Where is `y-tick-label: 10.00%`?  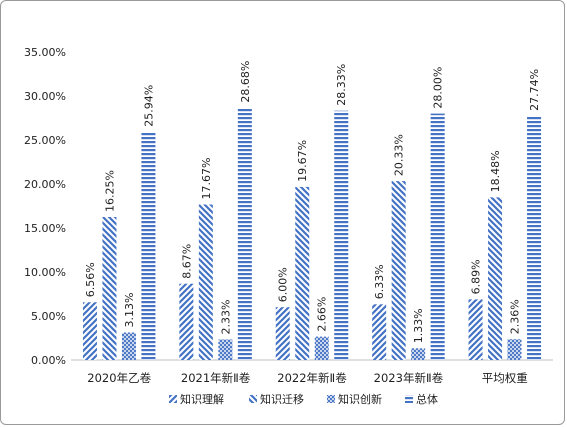
y-tick-label: 10.00% is located at coordinates (45, 272).